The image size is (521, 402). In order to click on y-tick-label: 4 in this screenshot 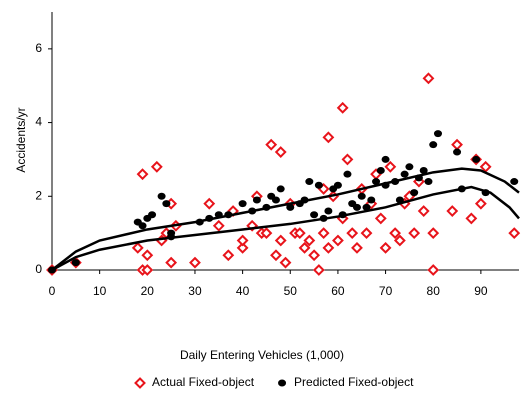, I will do `click(38, 122)`.